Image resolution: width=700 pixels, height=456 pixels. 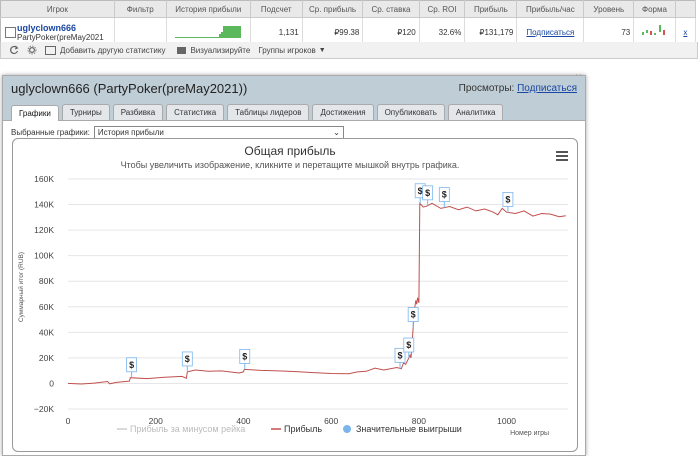 What do you see at coordinates (46, 281) in the screenshot?
I see `y-tick-label: 80K` at bounding box center [46, 281].